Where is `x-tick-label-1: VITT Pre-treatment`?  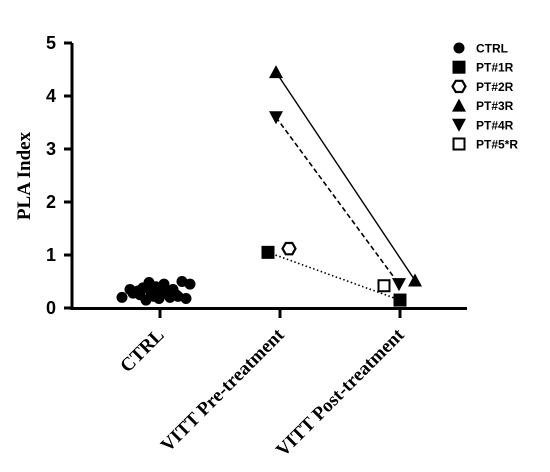
x-tick-label-1: VITT Pre-treatment is located at coordinates (223, 390).